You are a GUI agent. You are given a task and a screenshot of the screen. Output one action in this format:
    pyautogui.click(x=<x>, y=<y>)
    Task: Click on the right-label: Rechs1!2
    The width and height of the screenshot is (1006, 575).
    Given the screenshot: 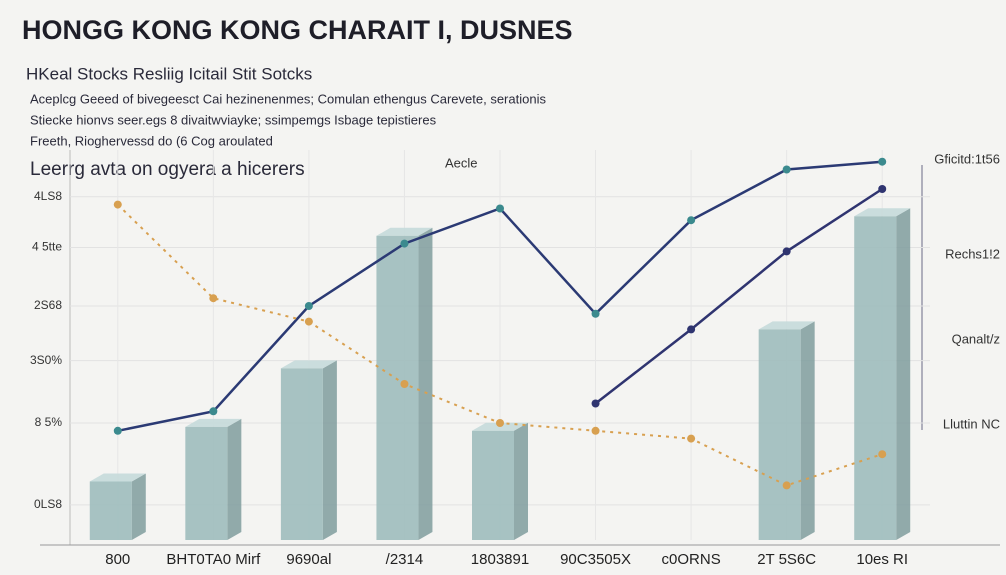 What is the action you would take?
    pyautogui.click(x=972, y=253)
    